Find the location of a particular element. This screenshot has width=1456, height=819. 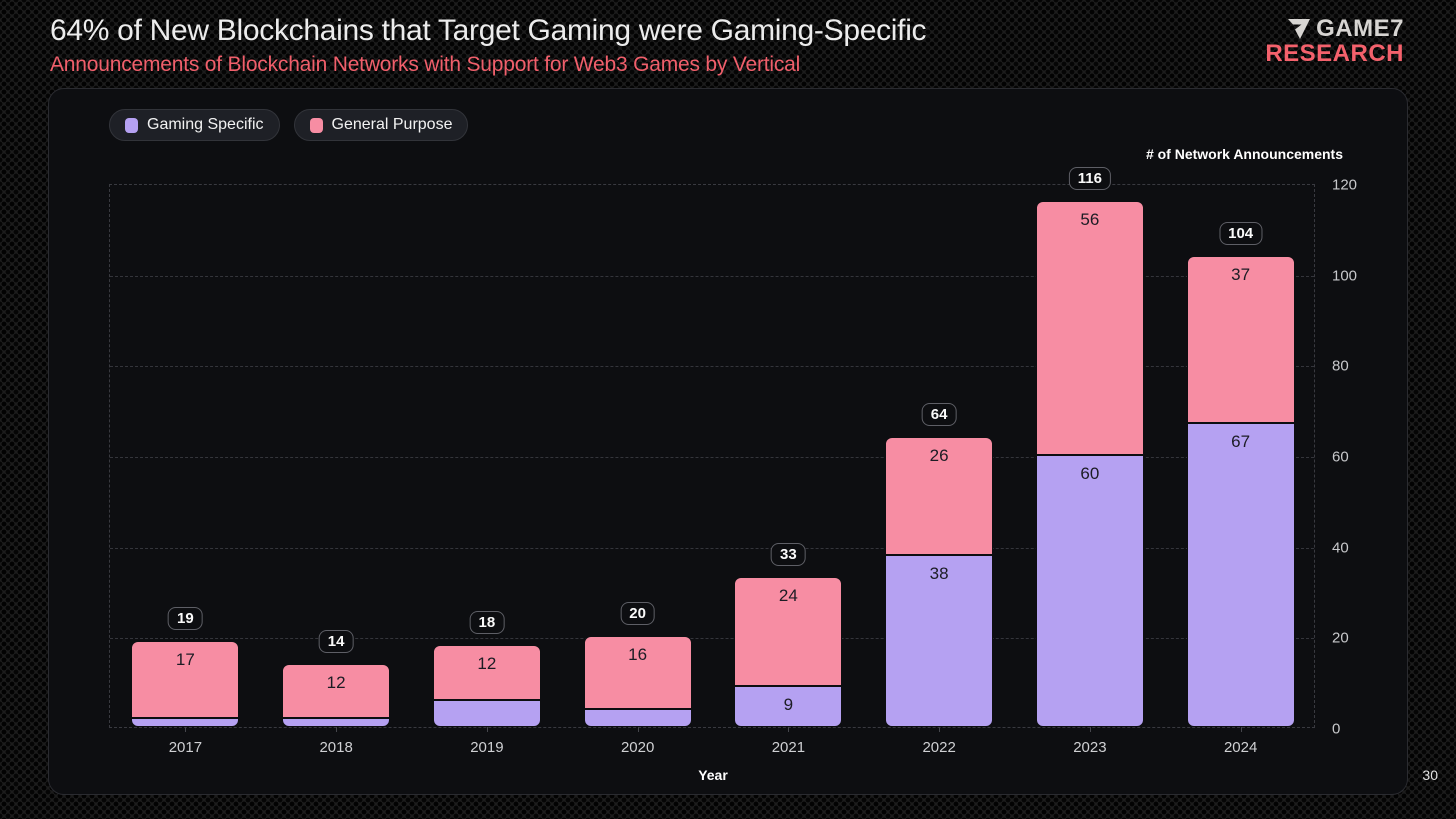

bar-value-label: 17 is located at coordinates (185, 659).